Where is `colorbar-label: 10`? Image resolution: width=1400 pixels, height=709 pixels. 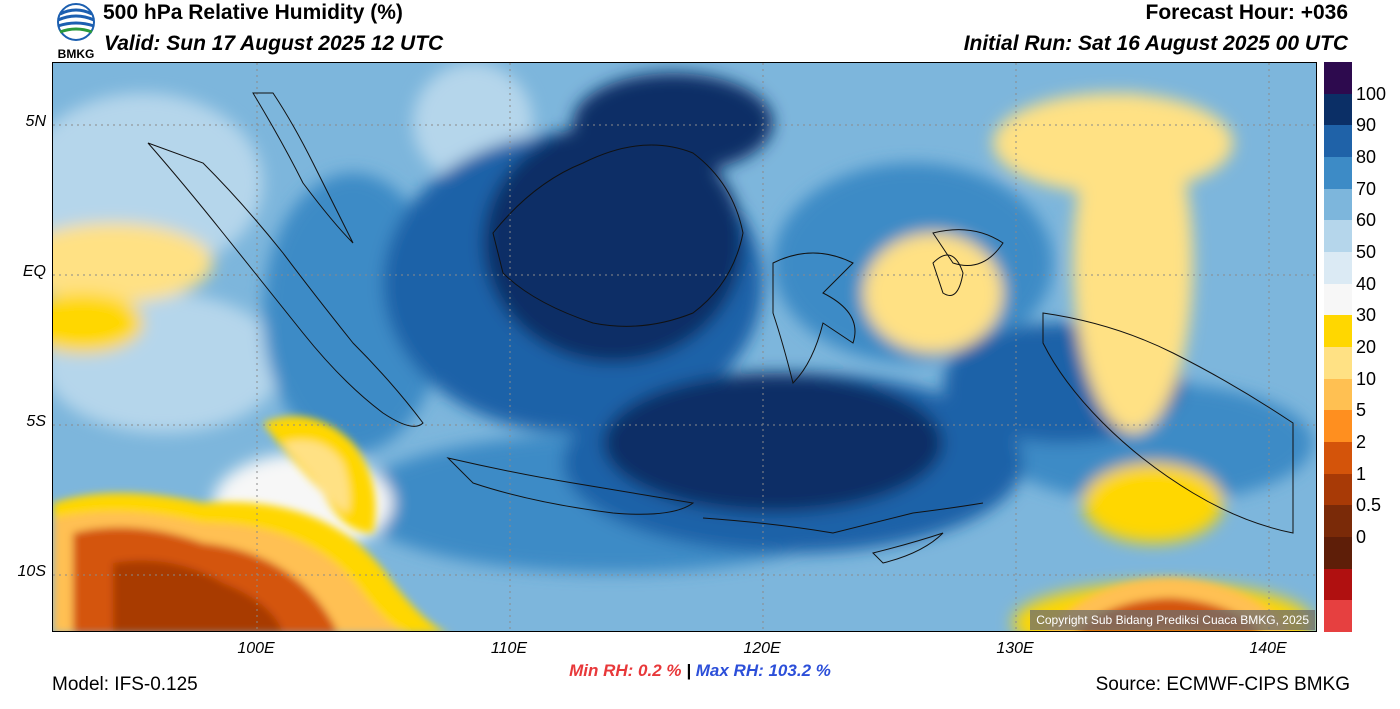
colorbar-label: 10 is located at coordinates (1366, 378).